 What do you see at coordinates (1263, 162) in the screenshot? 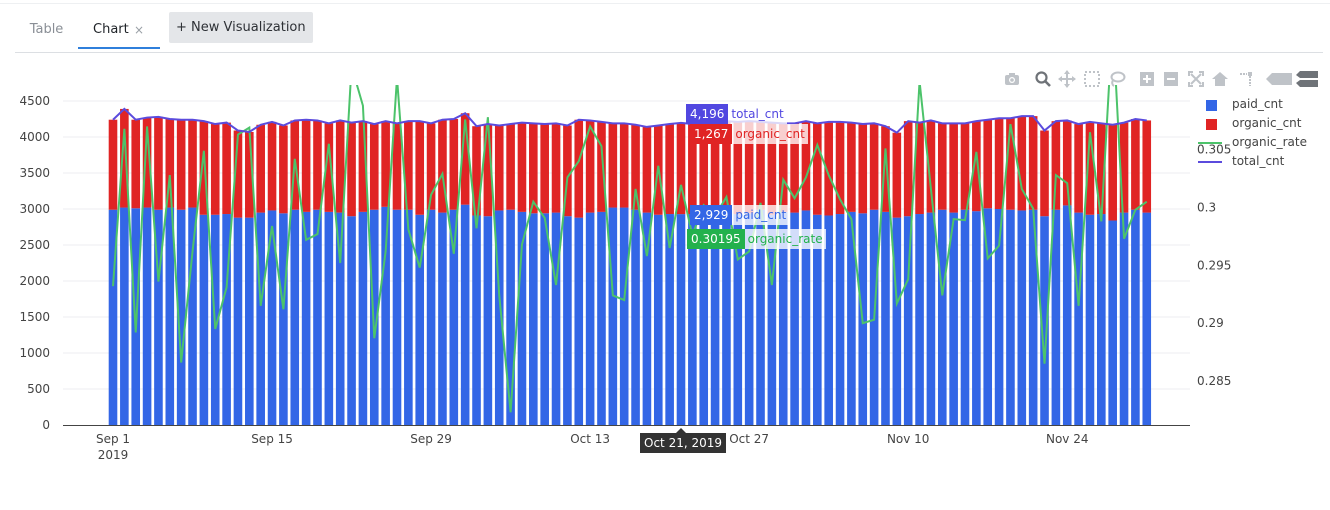
I see `legend-item-total-cnt: total_cnt` at bounding box center [1263, 162].